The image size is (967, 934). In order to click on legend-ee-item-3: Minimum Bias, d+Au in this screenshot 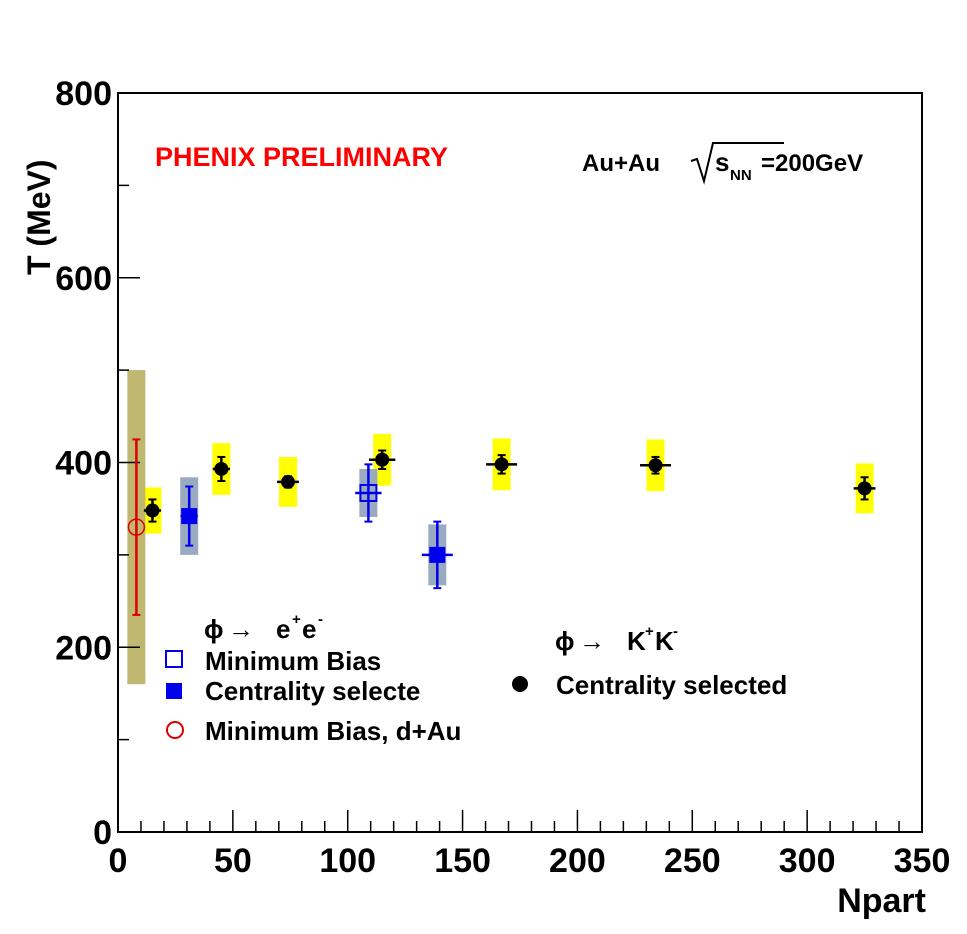, I will do `click(333, 731)`.